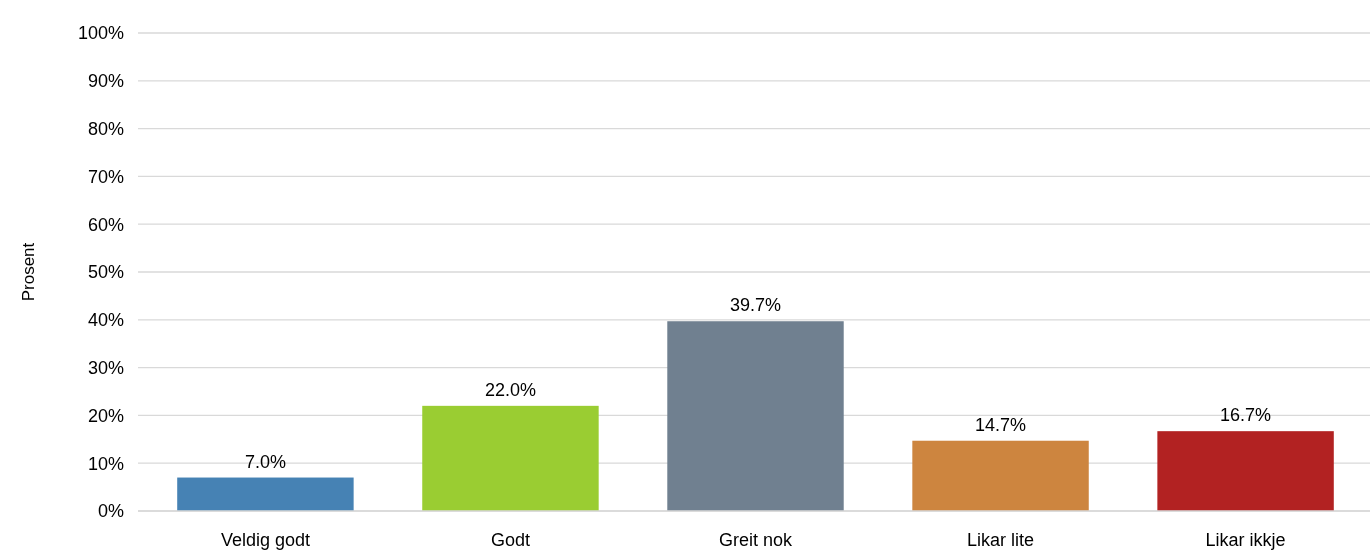 The width and height of the screenshot is (1370, 550). Describe the element at coordinates (755, 305) in the screenshot. I see `data-label: 39.7%` at that location.